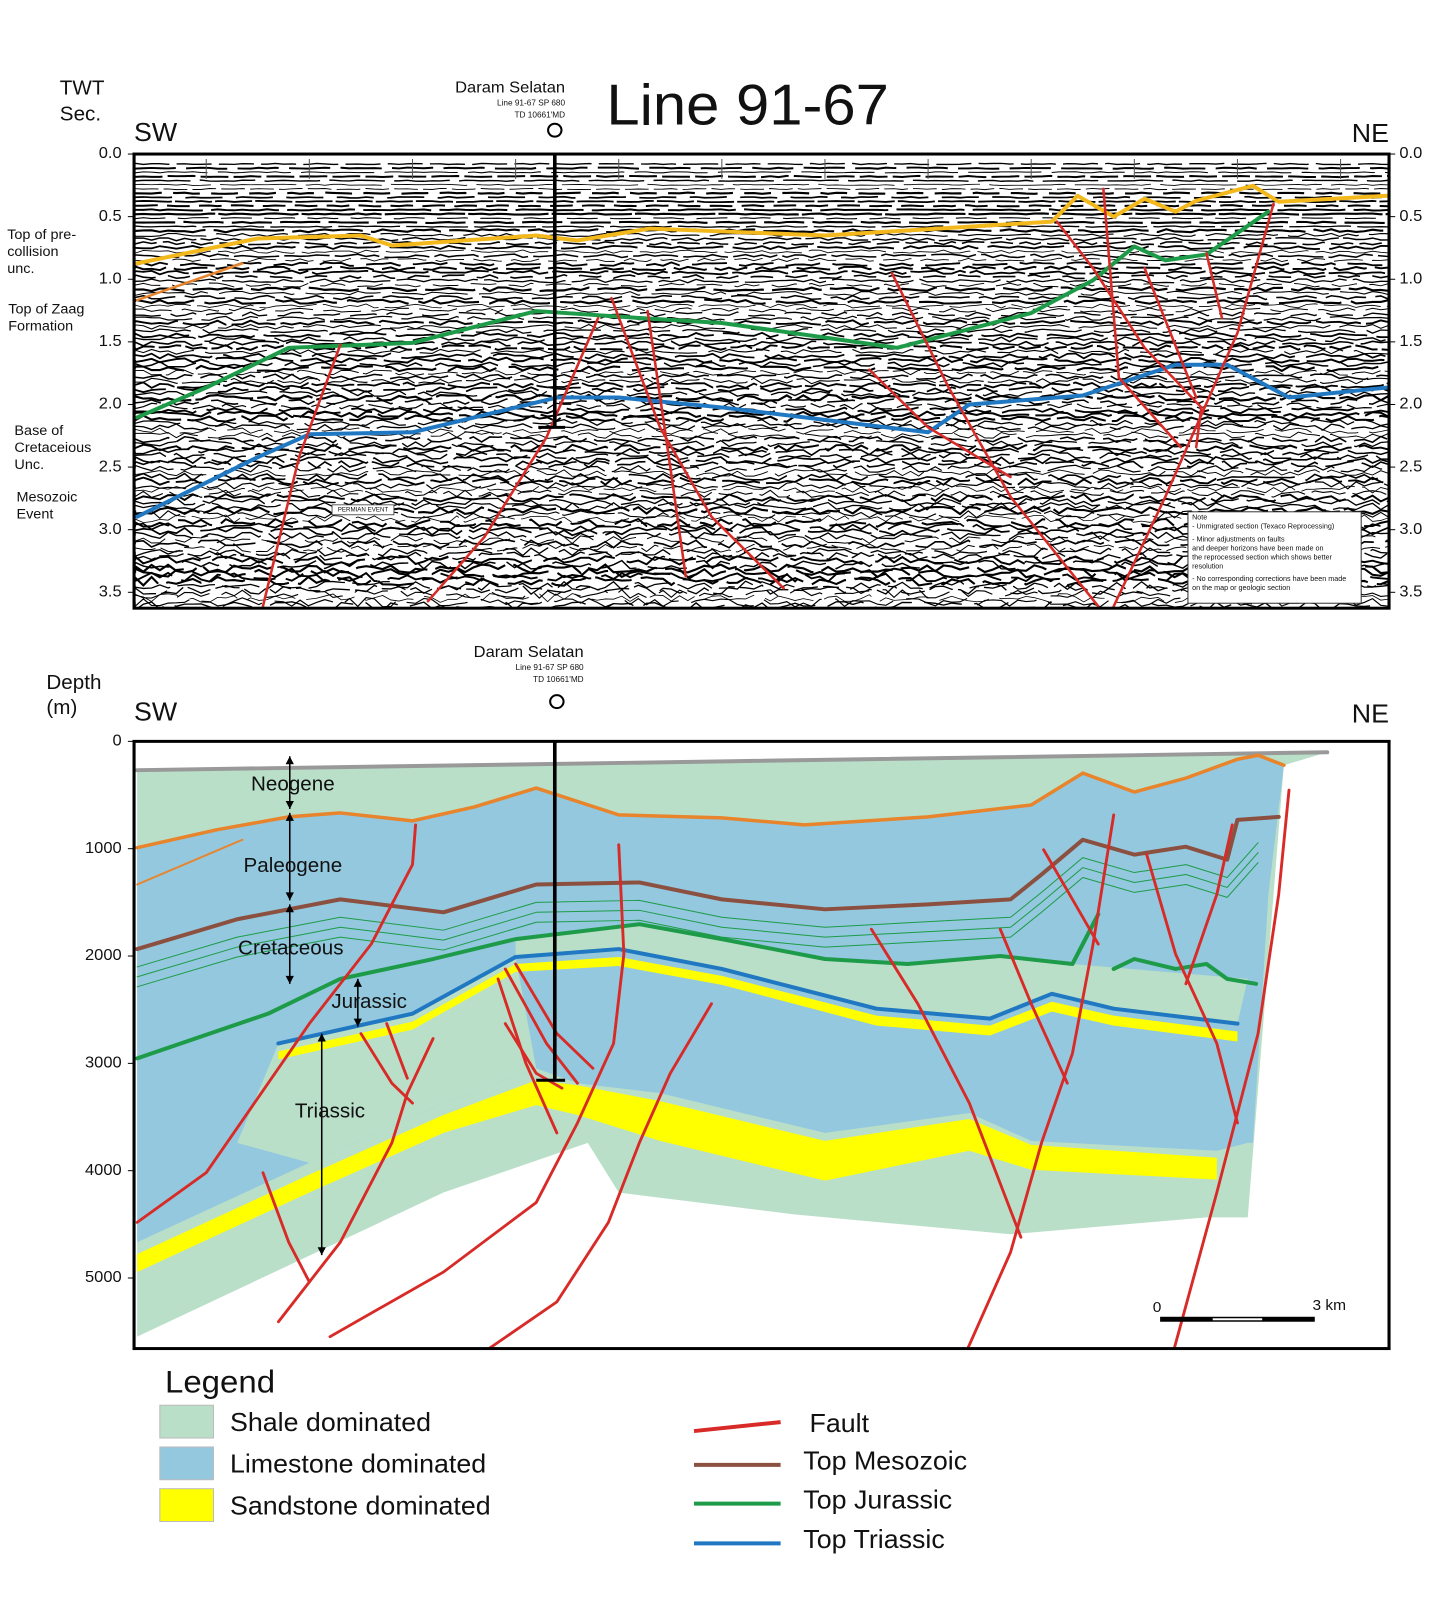 The image size is (1454, 1600). Describe the element at coordinates (110, 153) in the screenshot. I see `y-tick-label: 0.0` at that location.